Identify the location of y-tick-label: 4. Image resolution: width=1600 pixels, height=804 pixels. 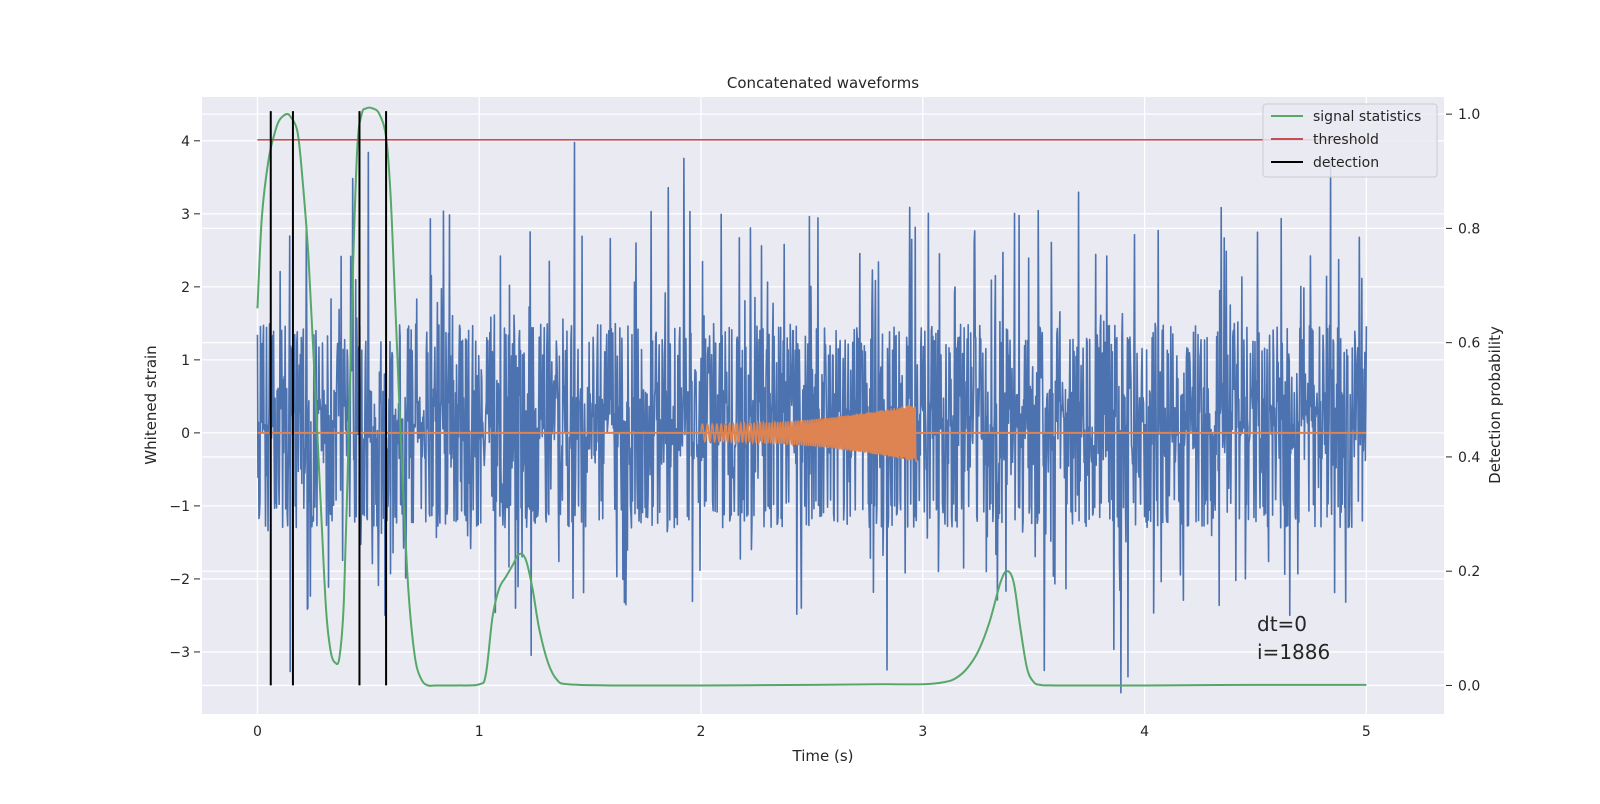
(185, 142).